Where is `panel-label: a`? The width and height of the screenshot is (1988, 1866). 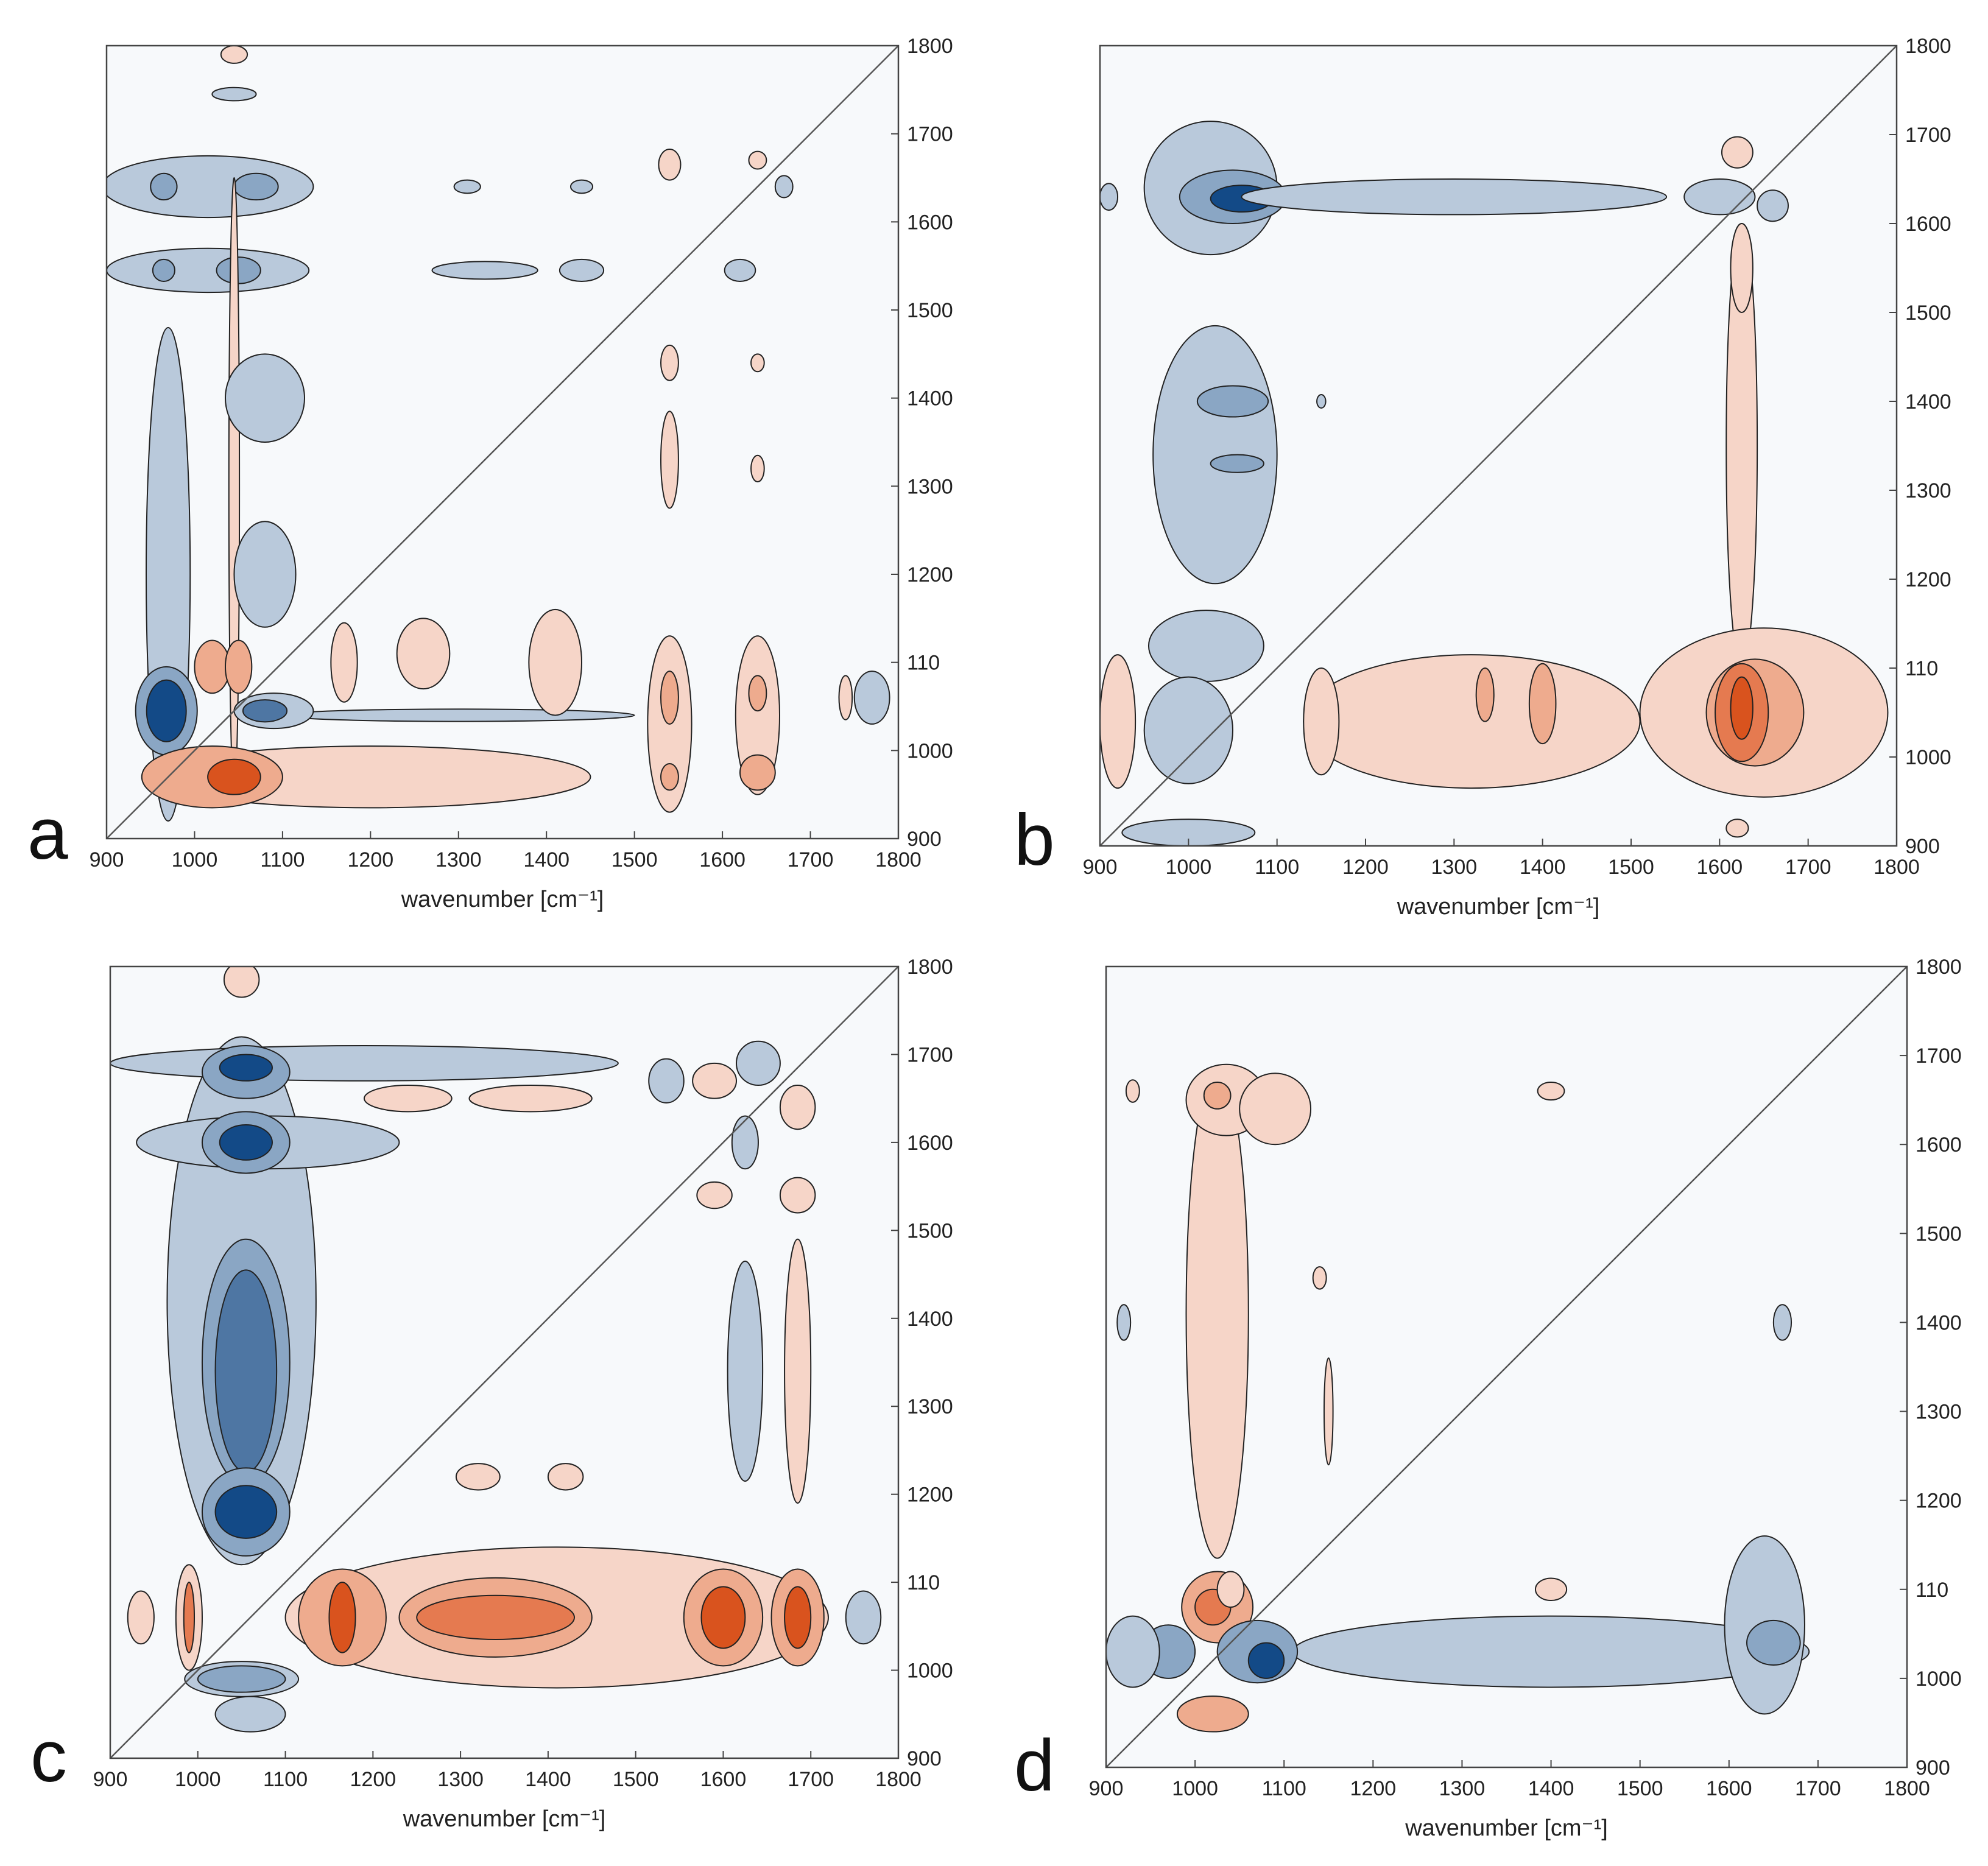
panel-label: a is located at coordinates (47, 834).